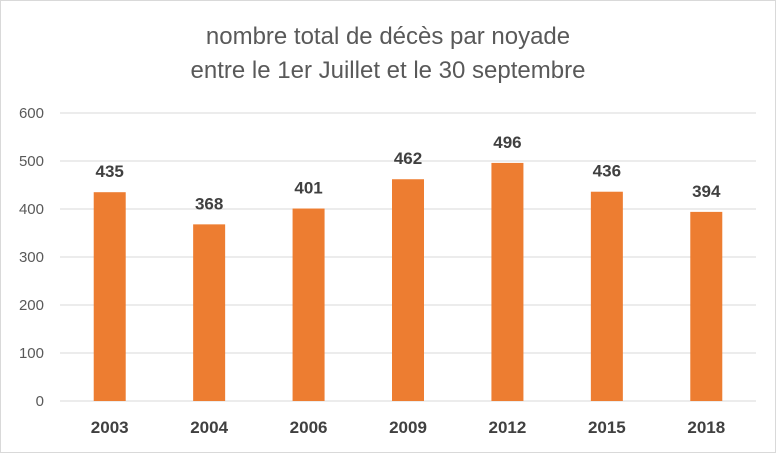  What do you see at coordinates (40, 401) in the screenshot?
I see `y-tick-label-0: 0` at bounding box center [40, 401].